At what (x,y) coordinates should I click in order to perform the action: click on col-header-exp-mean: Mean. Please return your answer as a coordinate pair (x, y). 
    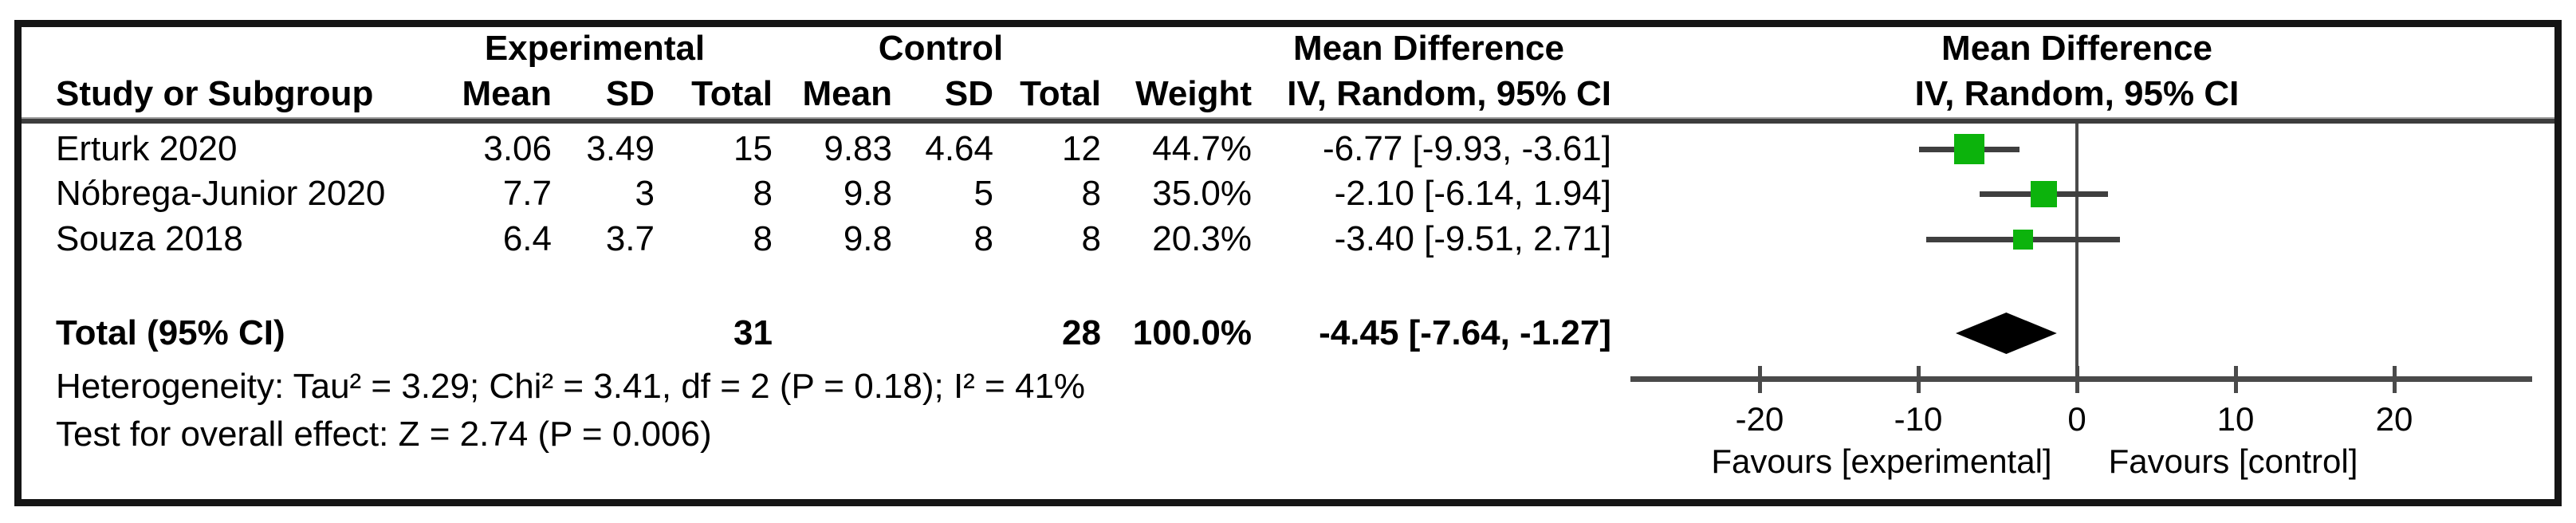
    Looking at the image, I should click on (507, 93).